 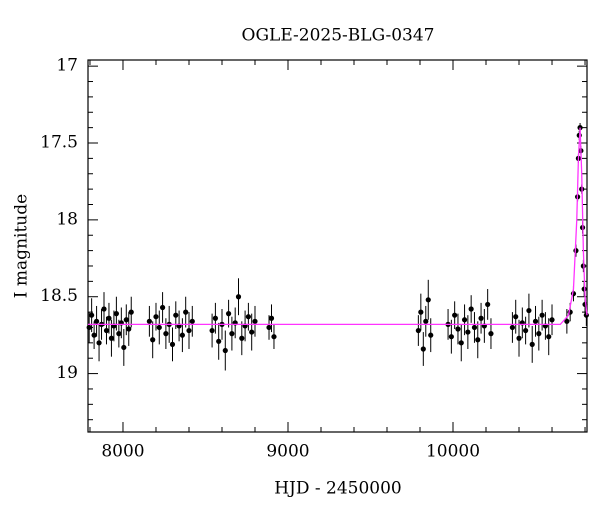 I want to click on y-tick-label: 17, so click(x=67, y=66).